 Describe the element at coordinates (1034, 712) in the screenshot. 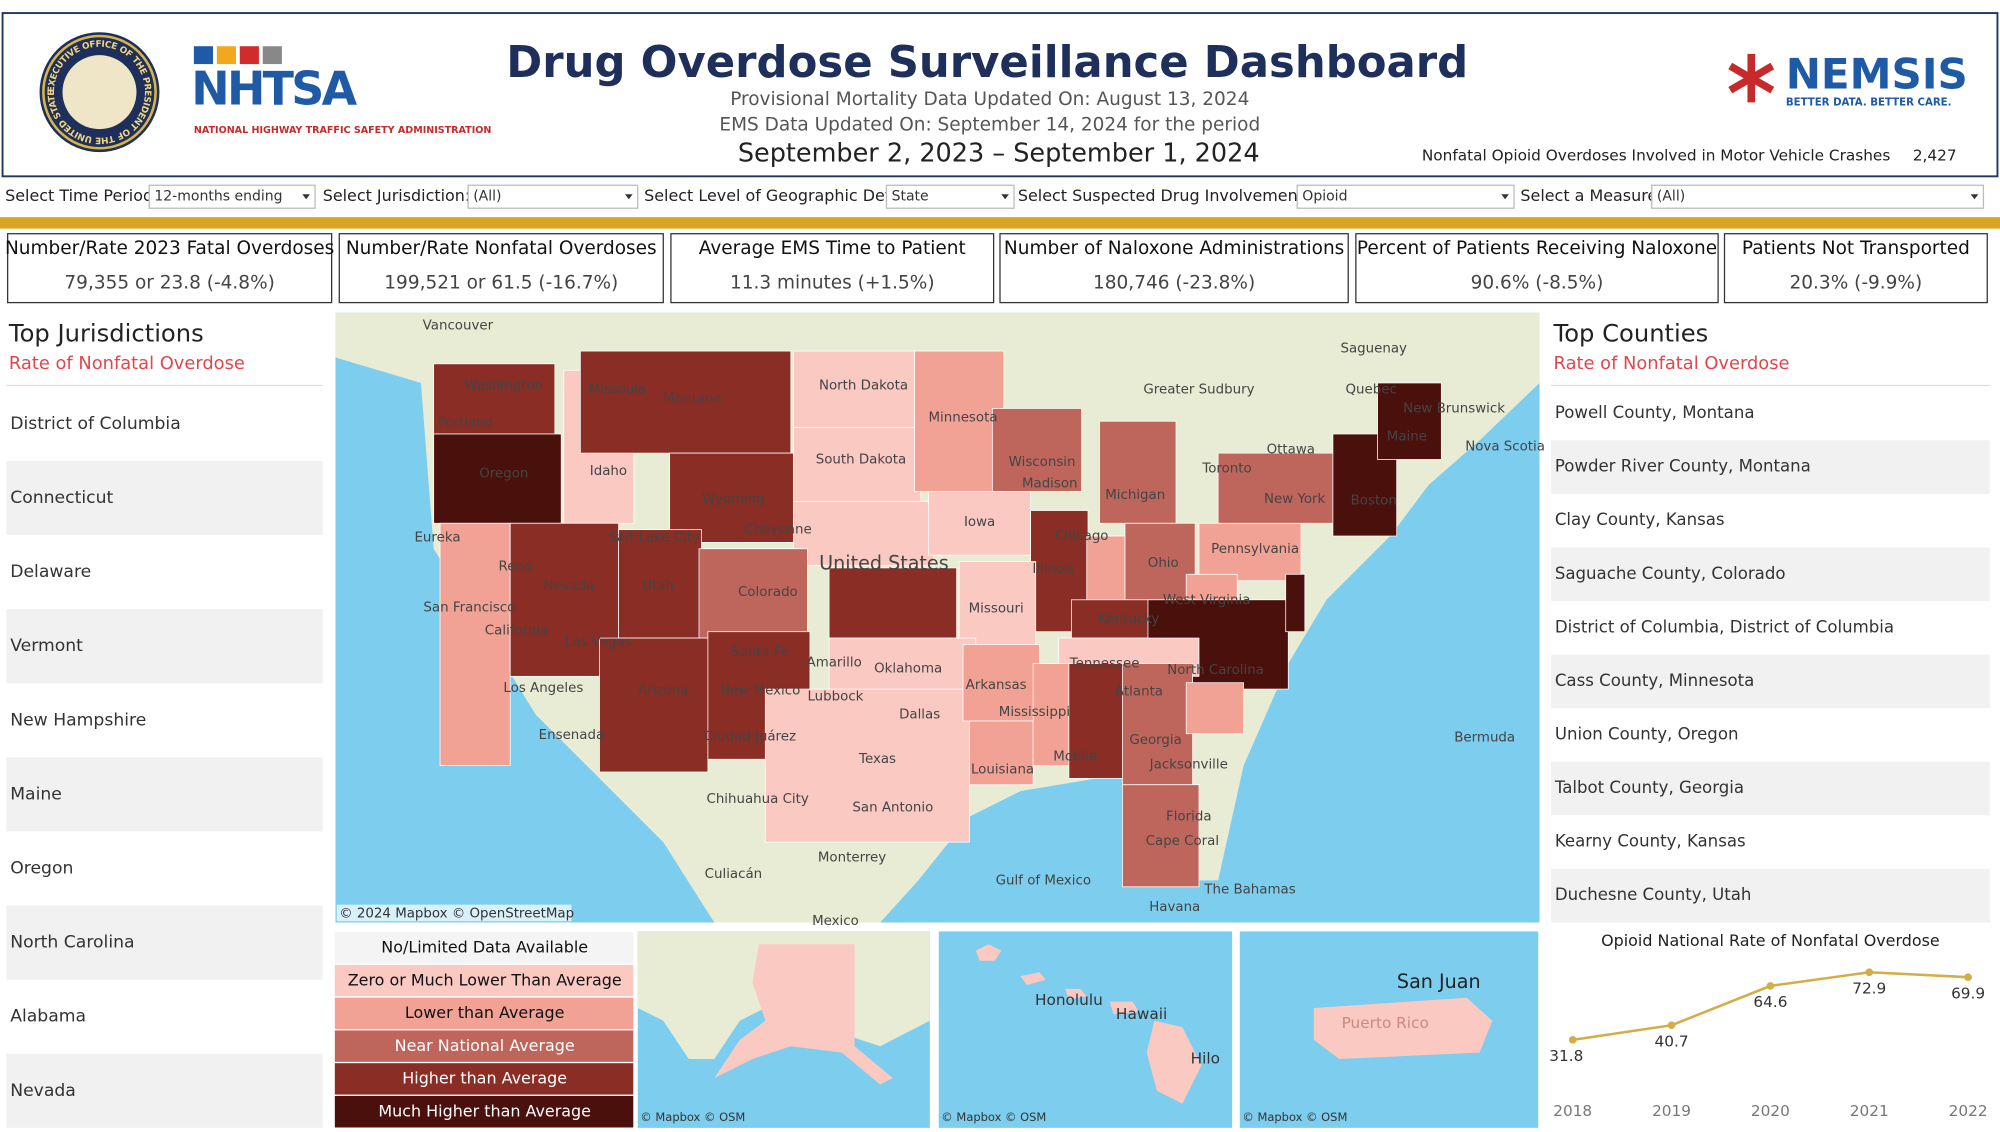

I see `map-label: Mississippi` at that location.